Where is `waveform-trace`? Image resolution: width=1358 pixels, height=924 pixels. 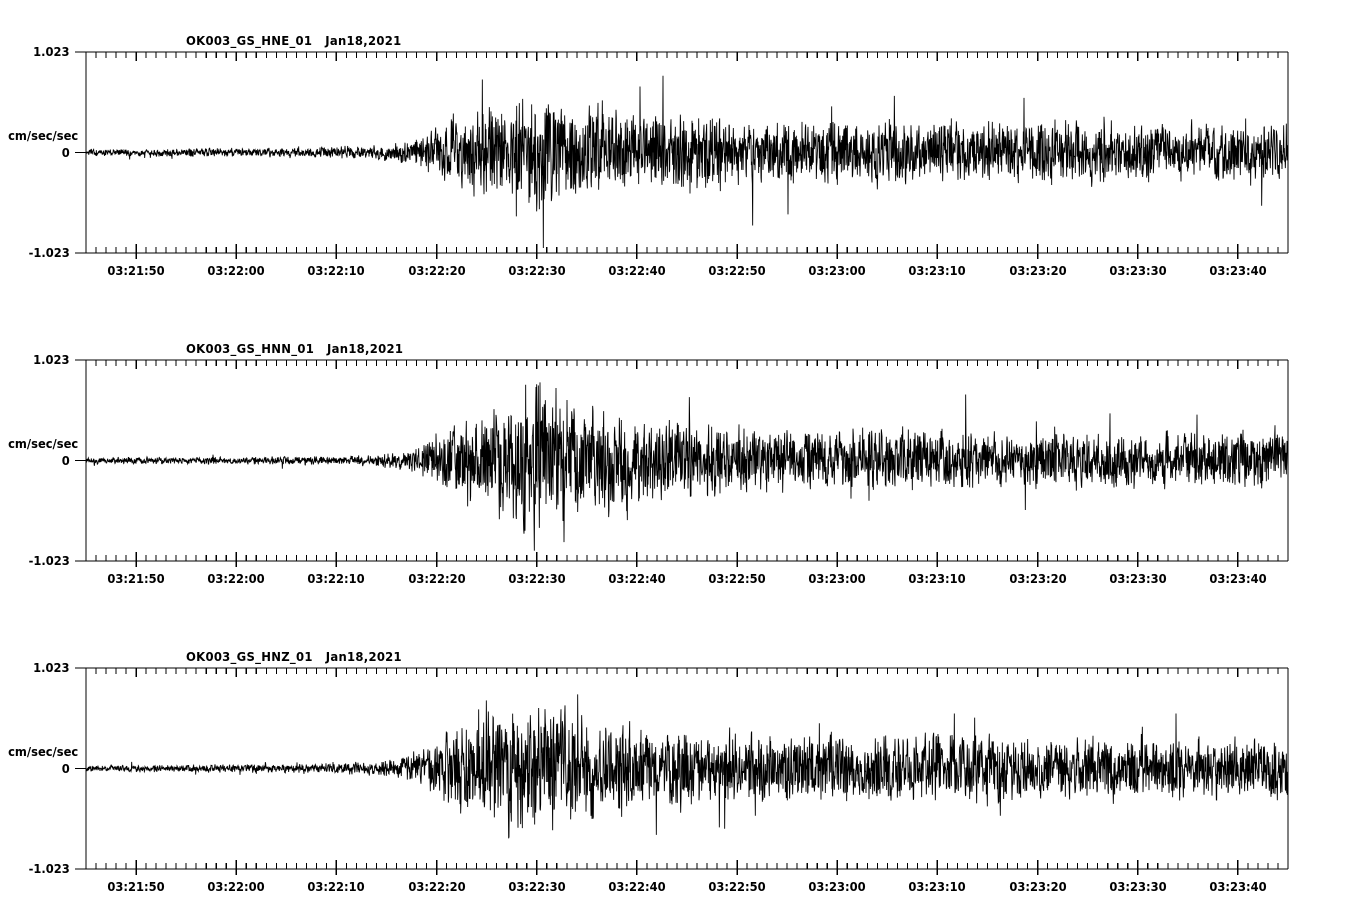 waveform-trace is located at coordinates (687, 766).